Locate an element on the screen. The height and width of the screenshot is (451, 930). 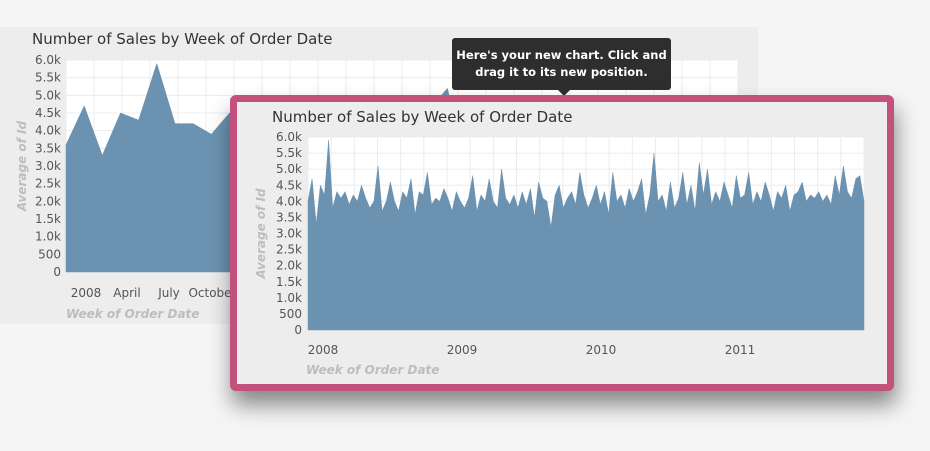
tooltip-line-1: Here's your new chart. Click and is located at coordinates (561, 55).